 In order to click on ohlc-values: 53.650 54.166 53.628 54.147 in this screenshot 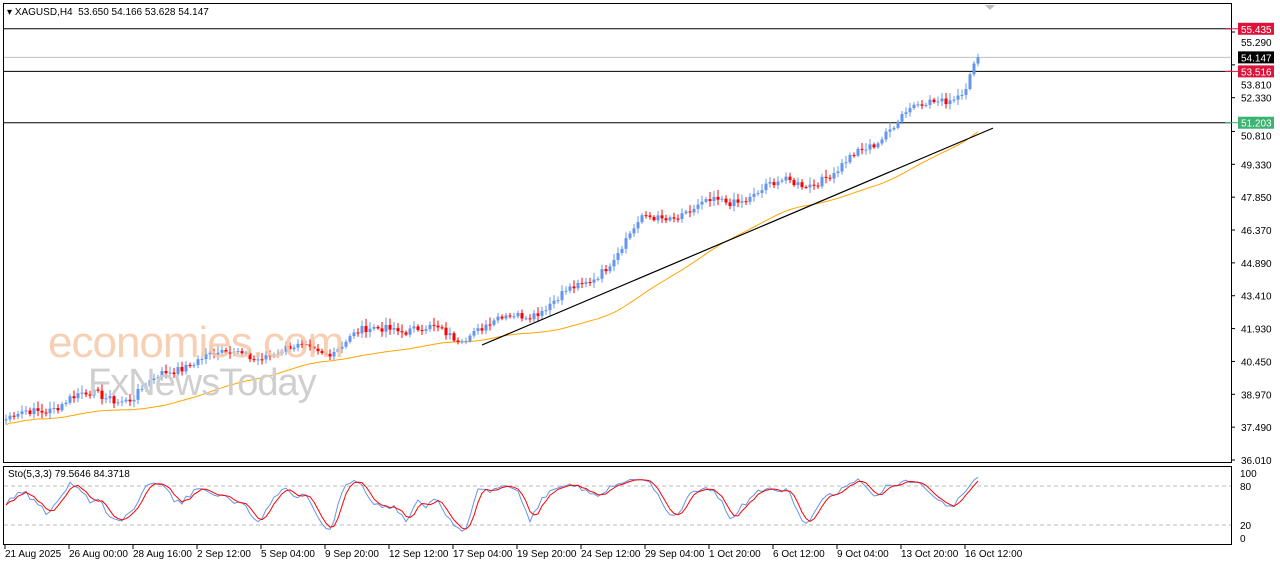, I will do `click(143, 12)`.